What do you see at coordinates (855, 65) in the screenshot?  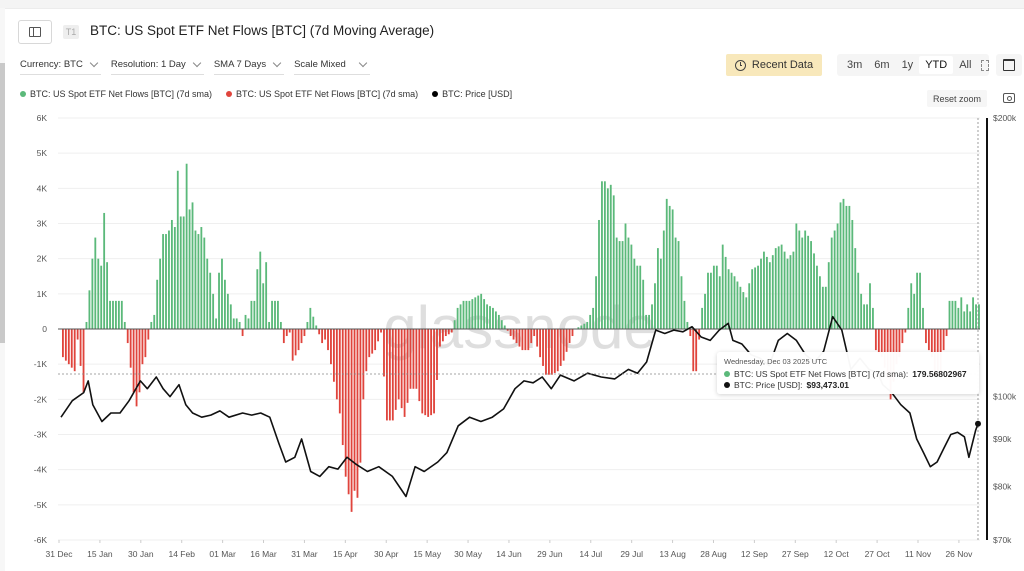 I see `range-3m: 3m` at bounding box center [855, 65].